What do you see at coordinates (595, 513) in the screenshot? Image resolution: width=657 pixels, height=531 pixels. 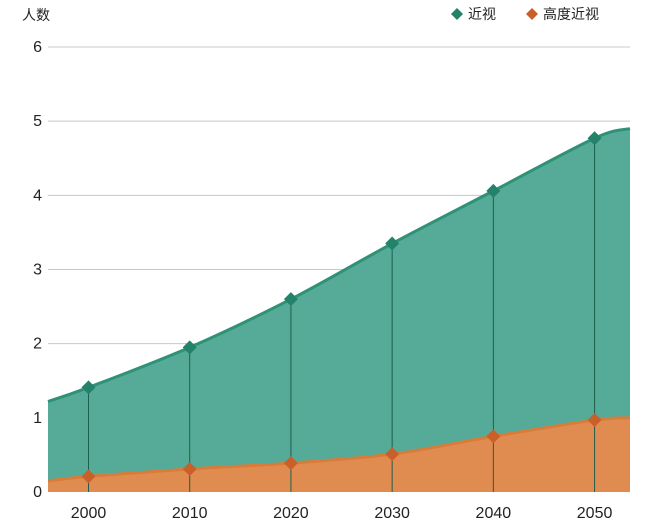 I see `x-tick-label-2050: 2050` at bounding box center [595, 513].